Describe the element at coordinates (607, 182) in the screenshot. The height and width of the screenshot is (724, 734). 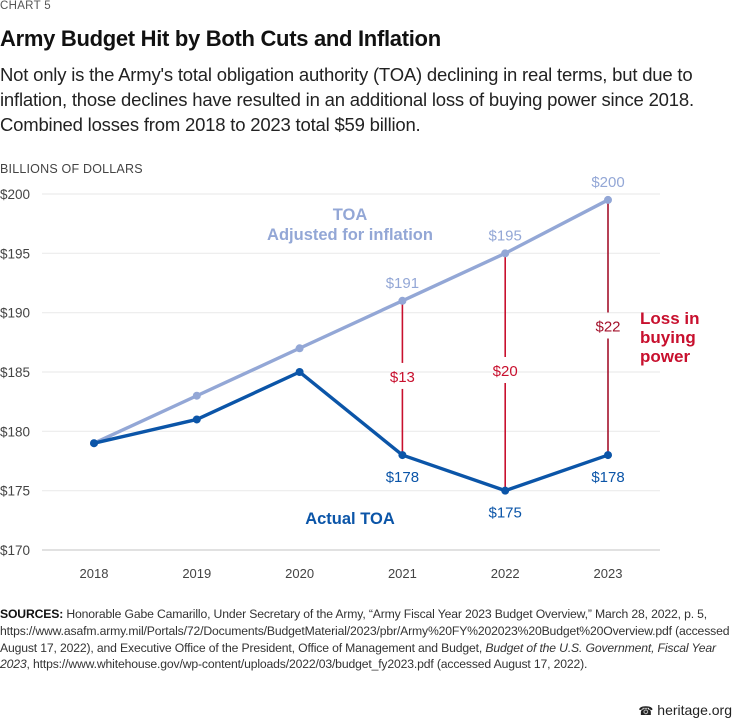
I see `adjusted-toa-value-label: $200` at that location.